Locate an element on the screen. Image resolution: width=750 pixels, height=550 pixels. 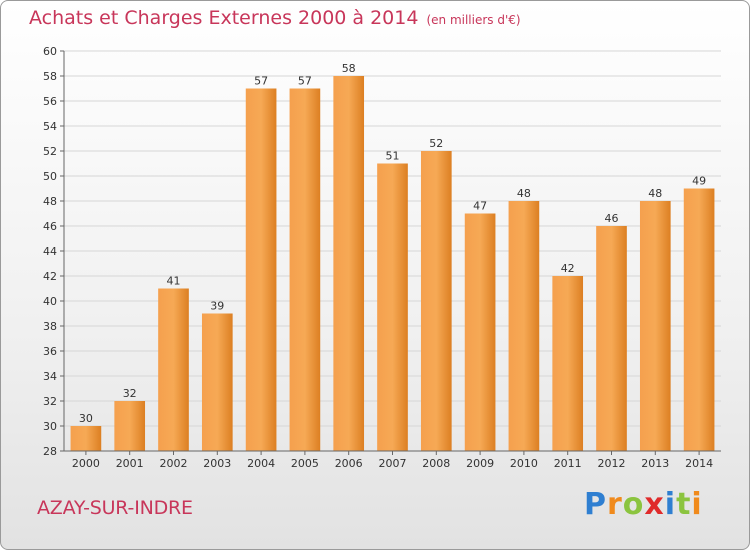
y-tick-label: 28 is located at coordinates (50, 451).